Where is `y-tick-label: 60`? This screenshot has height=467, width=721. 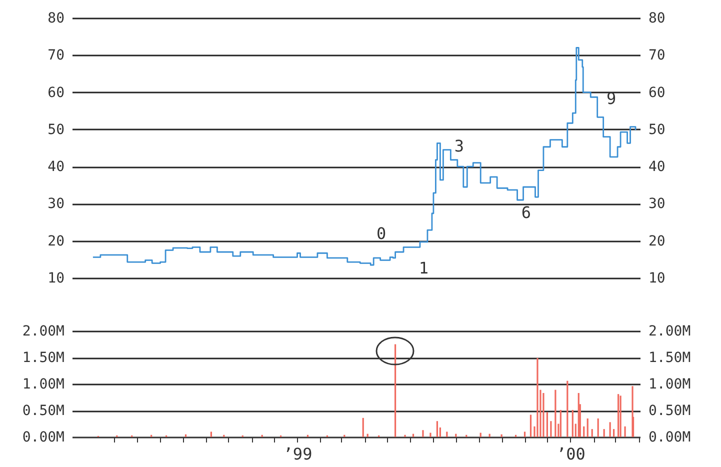 y-tick-label: 60 is located at coordinates (56, 92).